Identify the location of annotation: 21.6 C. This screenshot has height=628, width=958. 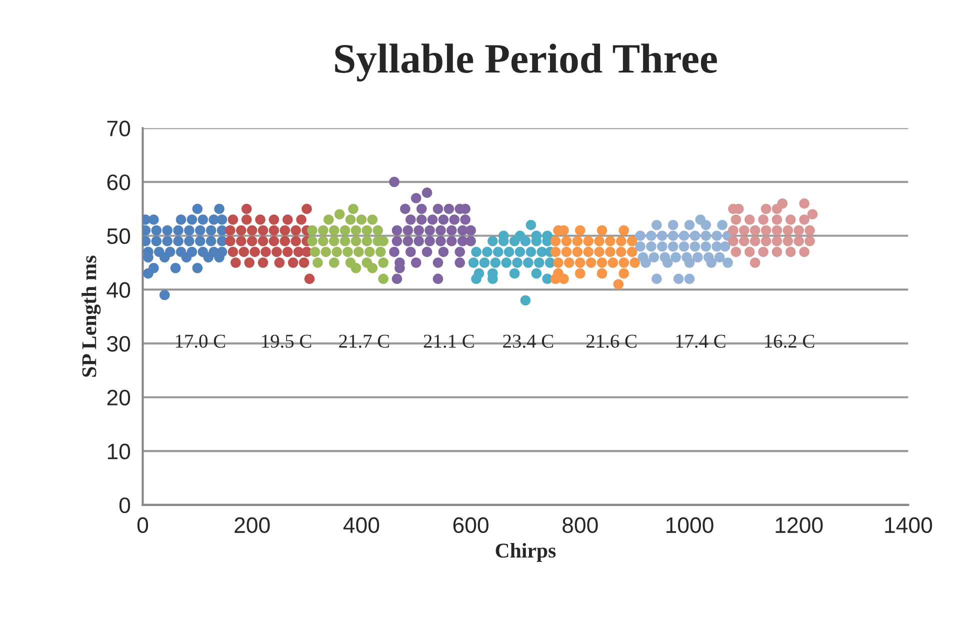
(611, 341).